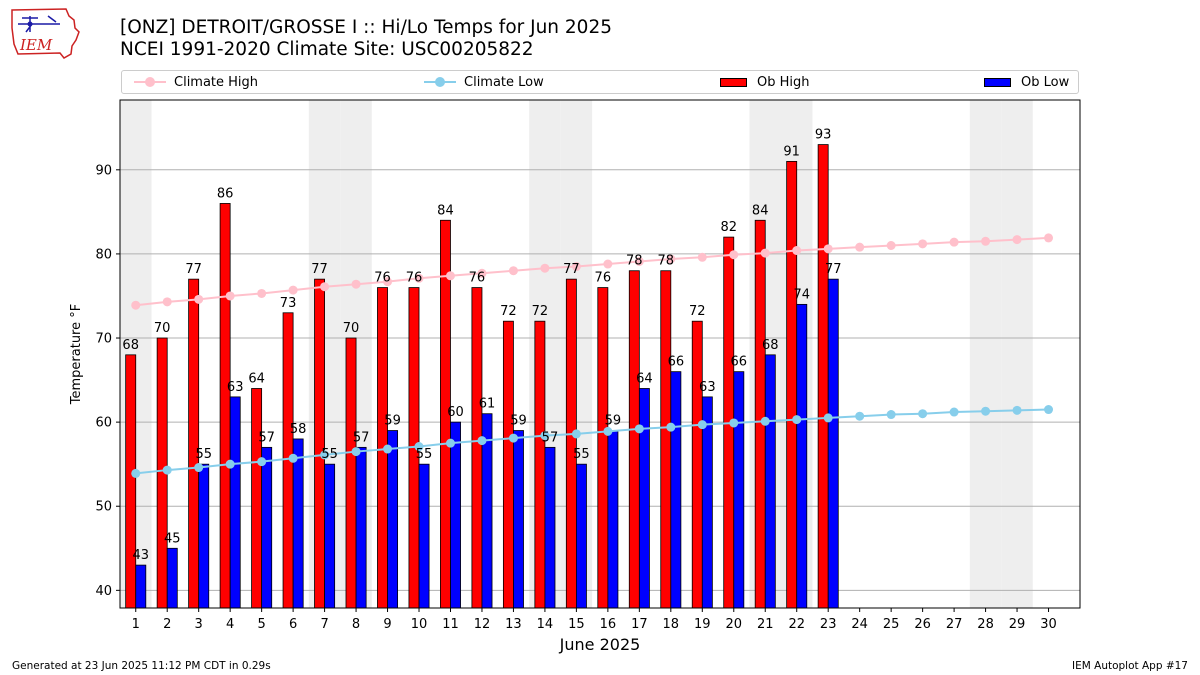 This screenshot has width=1200, height=675. Describe the element at coordinates (985, 624) in the screenshot. I see `x-tick-label: 28` at that location.